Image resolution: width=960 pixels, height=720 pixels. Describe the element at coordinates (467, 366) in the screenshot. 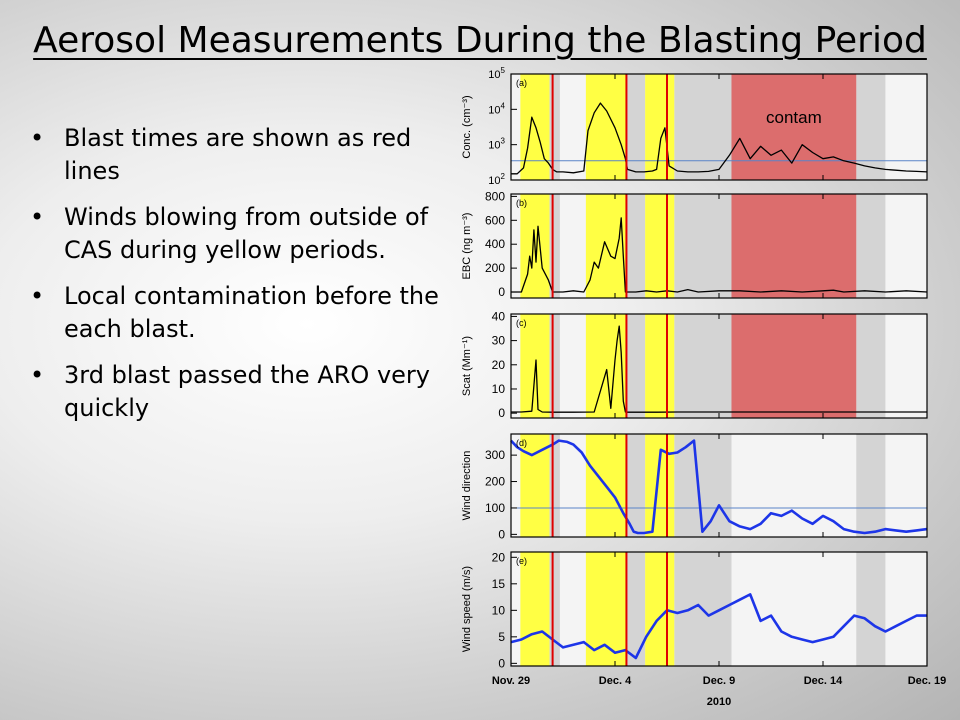

I see `panel-c-y-axis-label: Scat (Mm⁻¹)` at that location.